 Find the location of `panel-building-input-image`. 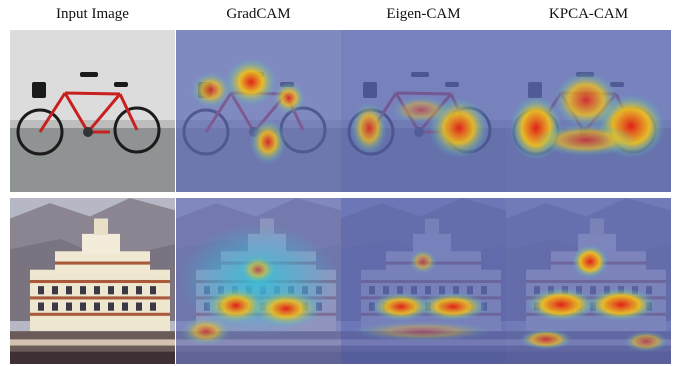

panel-building-input-image is located at coordinates (92, 281).